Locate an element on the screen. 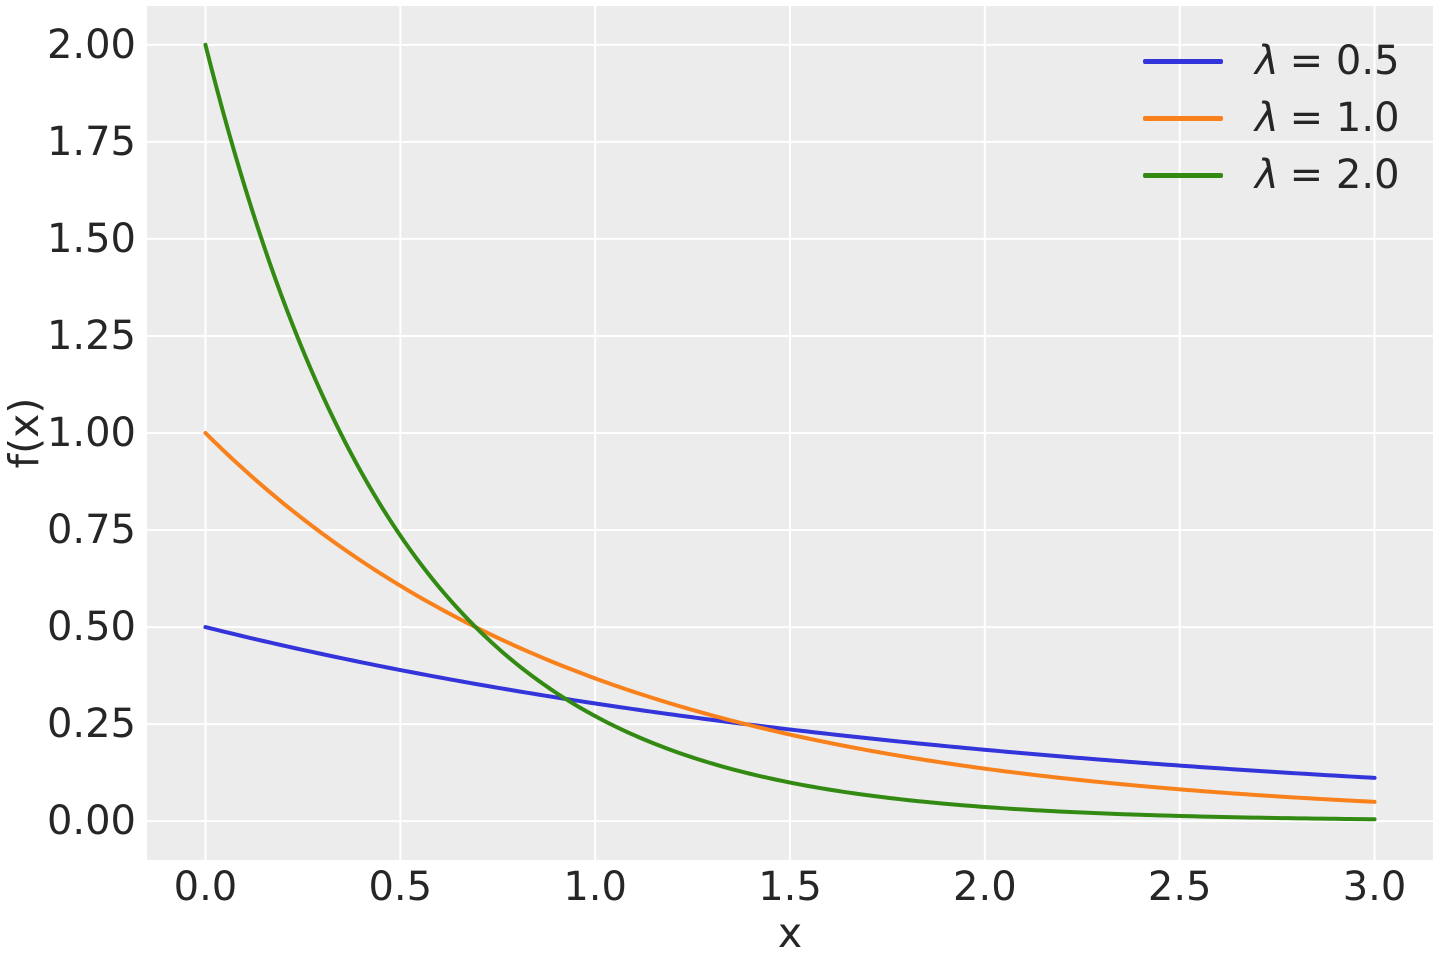 This screenshot has width=1440, height=960. legend-value-text: = 1.0 is located at coordinates (1344, 118).